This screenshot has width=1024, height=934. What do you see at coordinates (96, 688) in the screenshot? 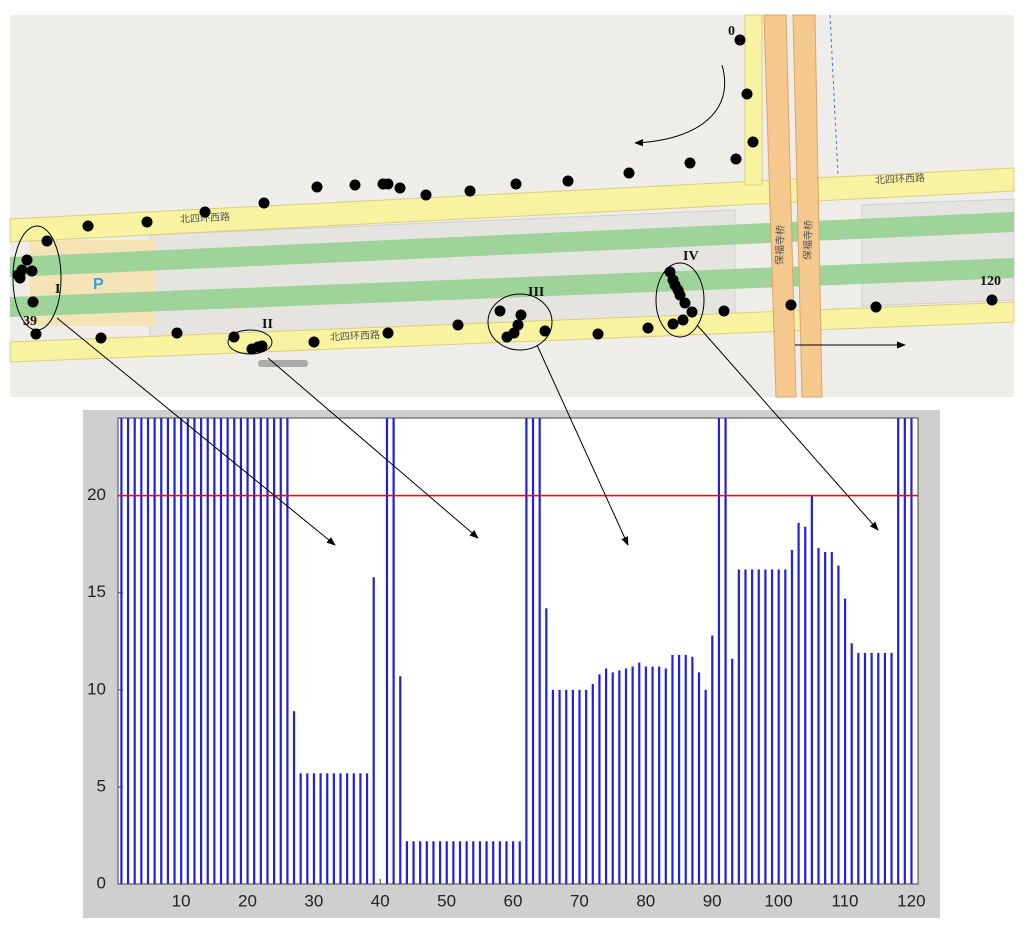
I see `y-tick-label: 10` at bounding box center [96, 688].